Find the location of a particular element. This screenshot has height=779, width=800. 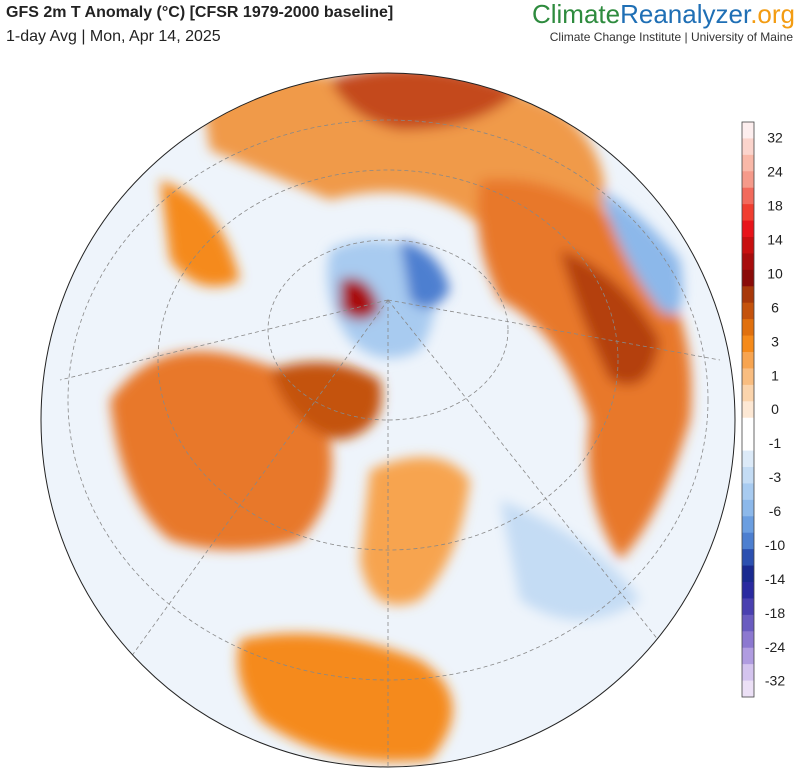

colorbar-label: 0 is located at coordinates (775, 409).